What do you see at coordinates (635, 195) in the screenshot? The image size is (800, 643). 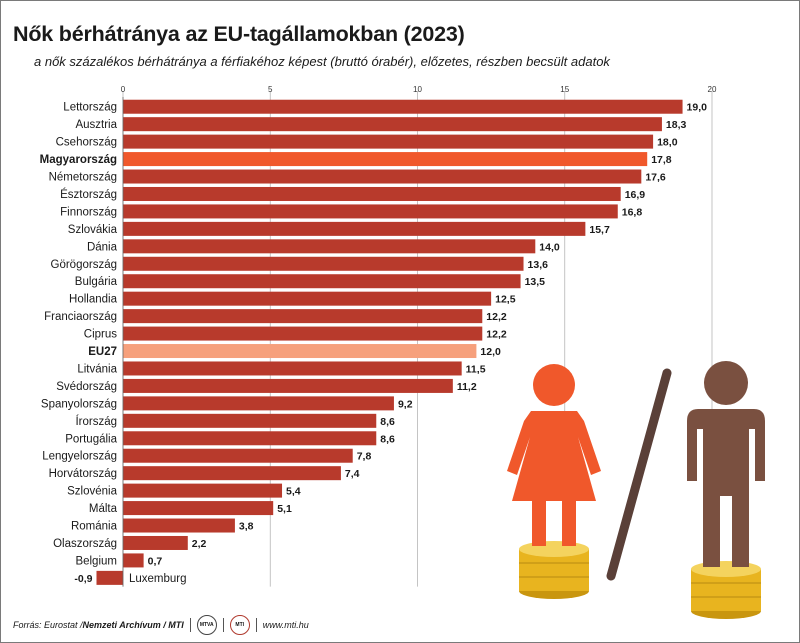 I see `value-label: 16,9` at bounding box center [635, 195].